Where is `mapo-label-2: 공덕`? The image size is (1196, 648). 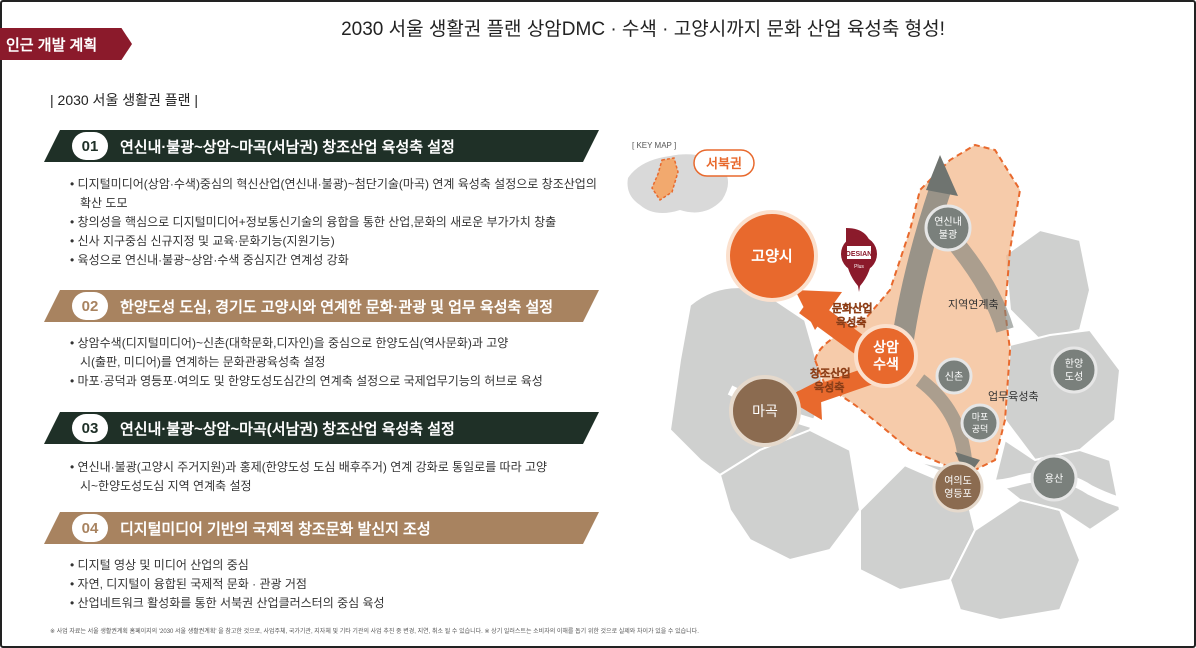 mapo-label-2: 공덕 is located at coordinates (980, 429).